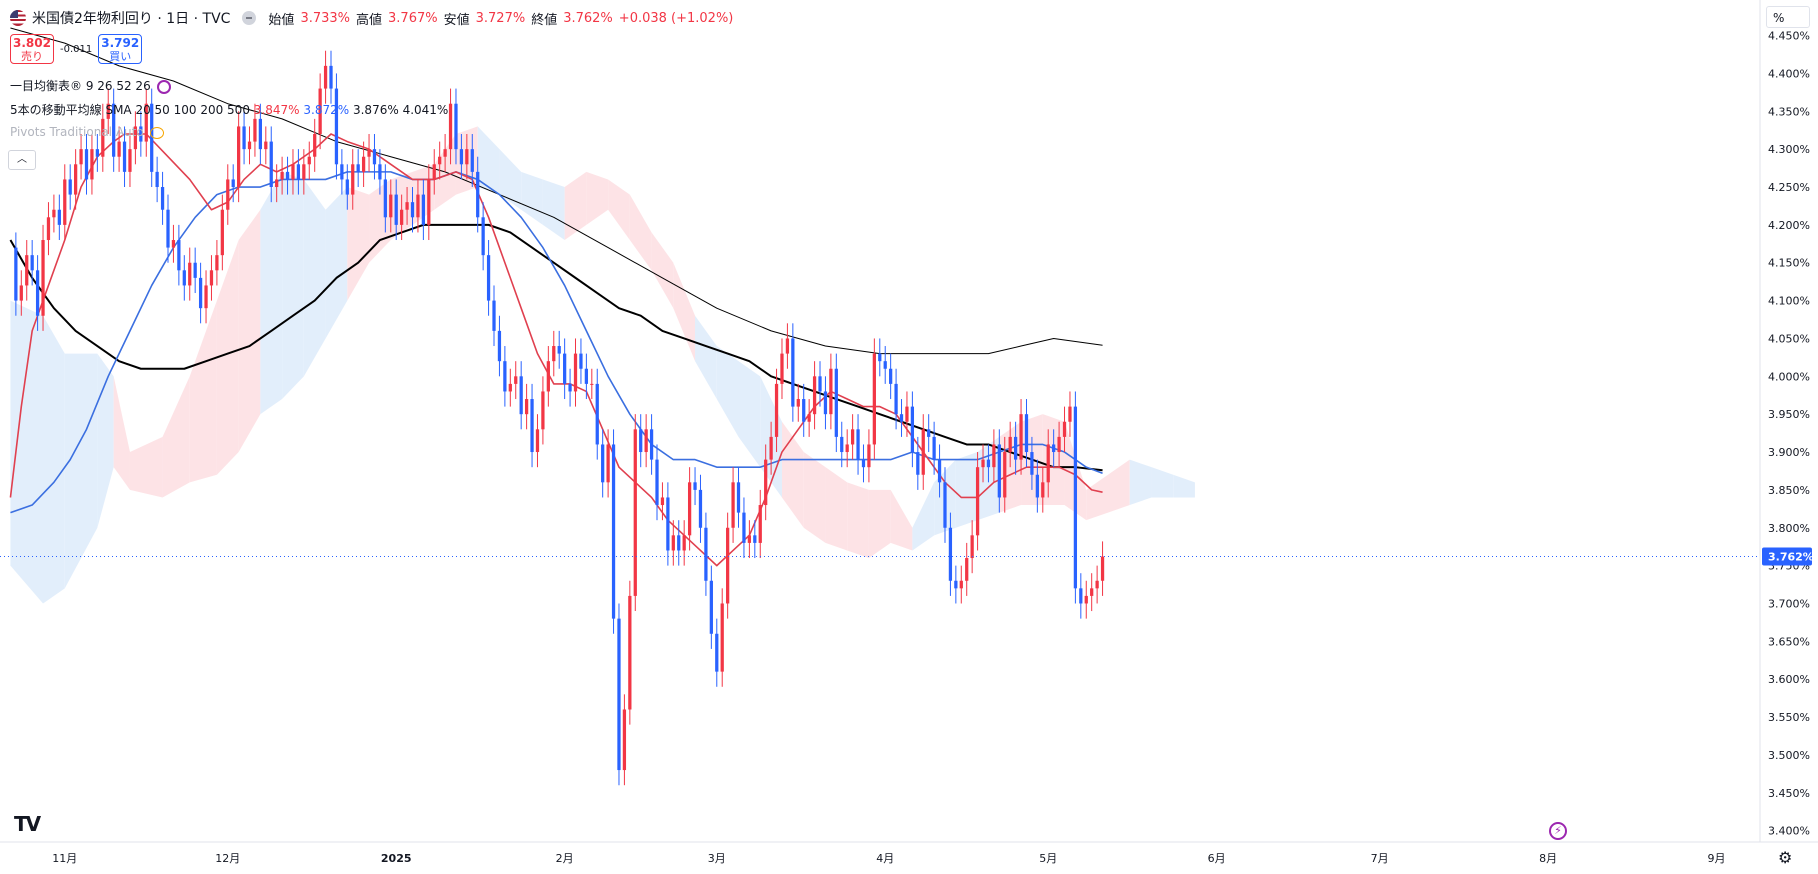 The width and height of the screenshot is (1818, 874). I want to click on buy-value: 3.792, so click(120, 43).